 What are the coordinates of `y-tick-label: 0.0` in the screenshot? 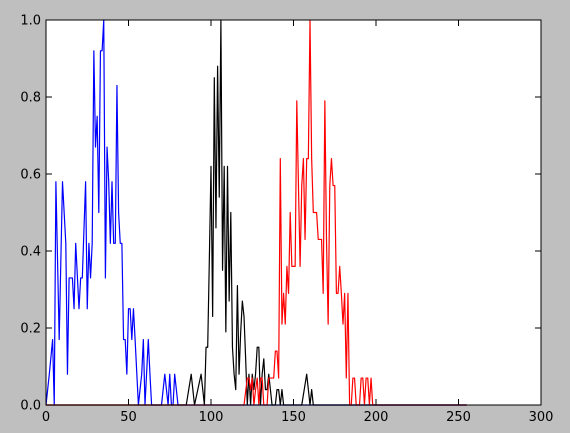 It's located at (30, 406).